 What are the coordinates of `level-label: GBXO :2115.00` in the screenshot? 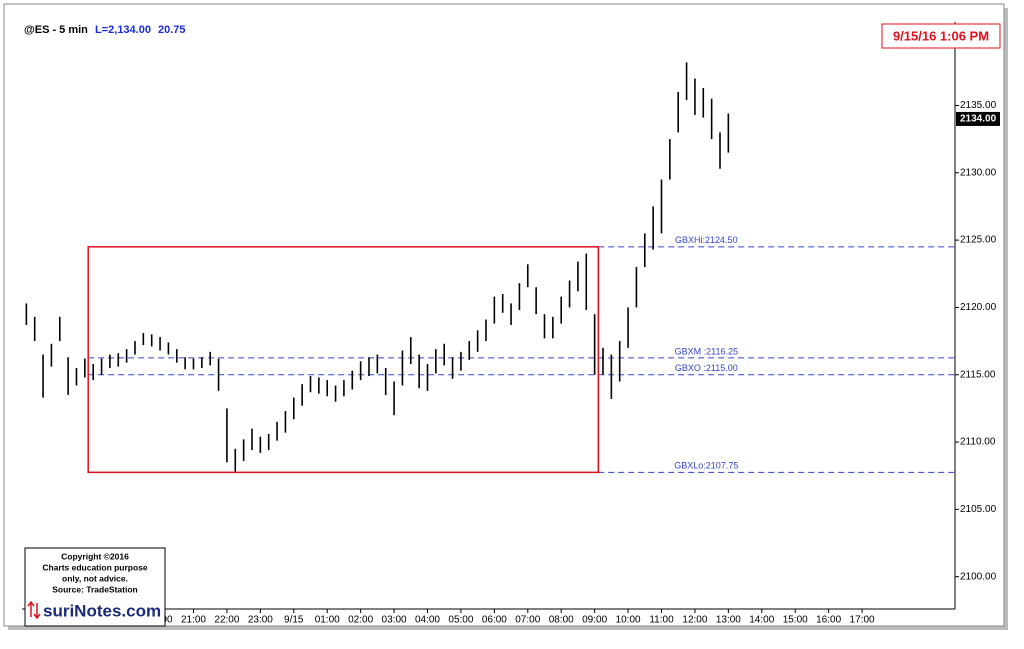 It's located at (706, 368).